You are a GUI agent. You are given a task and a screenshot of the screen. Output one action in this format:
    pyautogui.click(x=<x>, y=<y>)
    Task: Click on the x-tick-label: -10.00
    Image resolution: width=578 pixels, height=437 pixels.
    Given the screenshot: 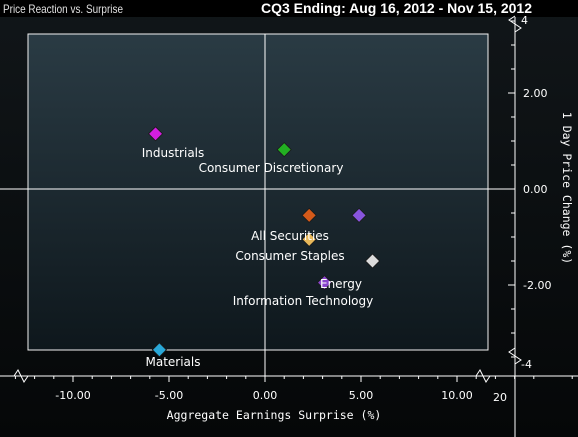 What is the action you would take?
    pyautogui.click(x=72, y=395)
    